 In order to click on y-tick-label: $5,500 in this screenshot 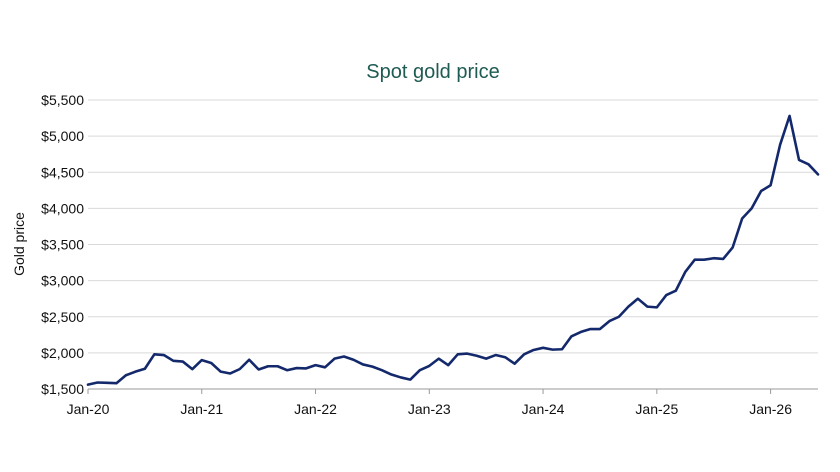, I will do `click(62, 100)`.